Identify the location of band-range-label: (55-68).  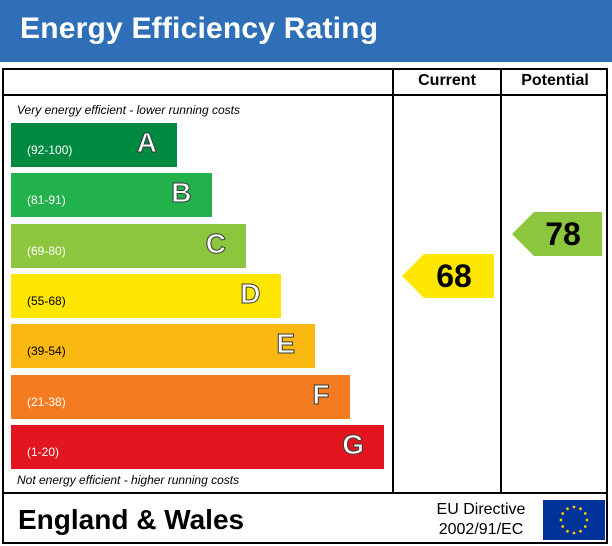
(46, 300).